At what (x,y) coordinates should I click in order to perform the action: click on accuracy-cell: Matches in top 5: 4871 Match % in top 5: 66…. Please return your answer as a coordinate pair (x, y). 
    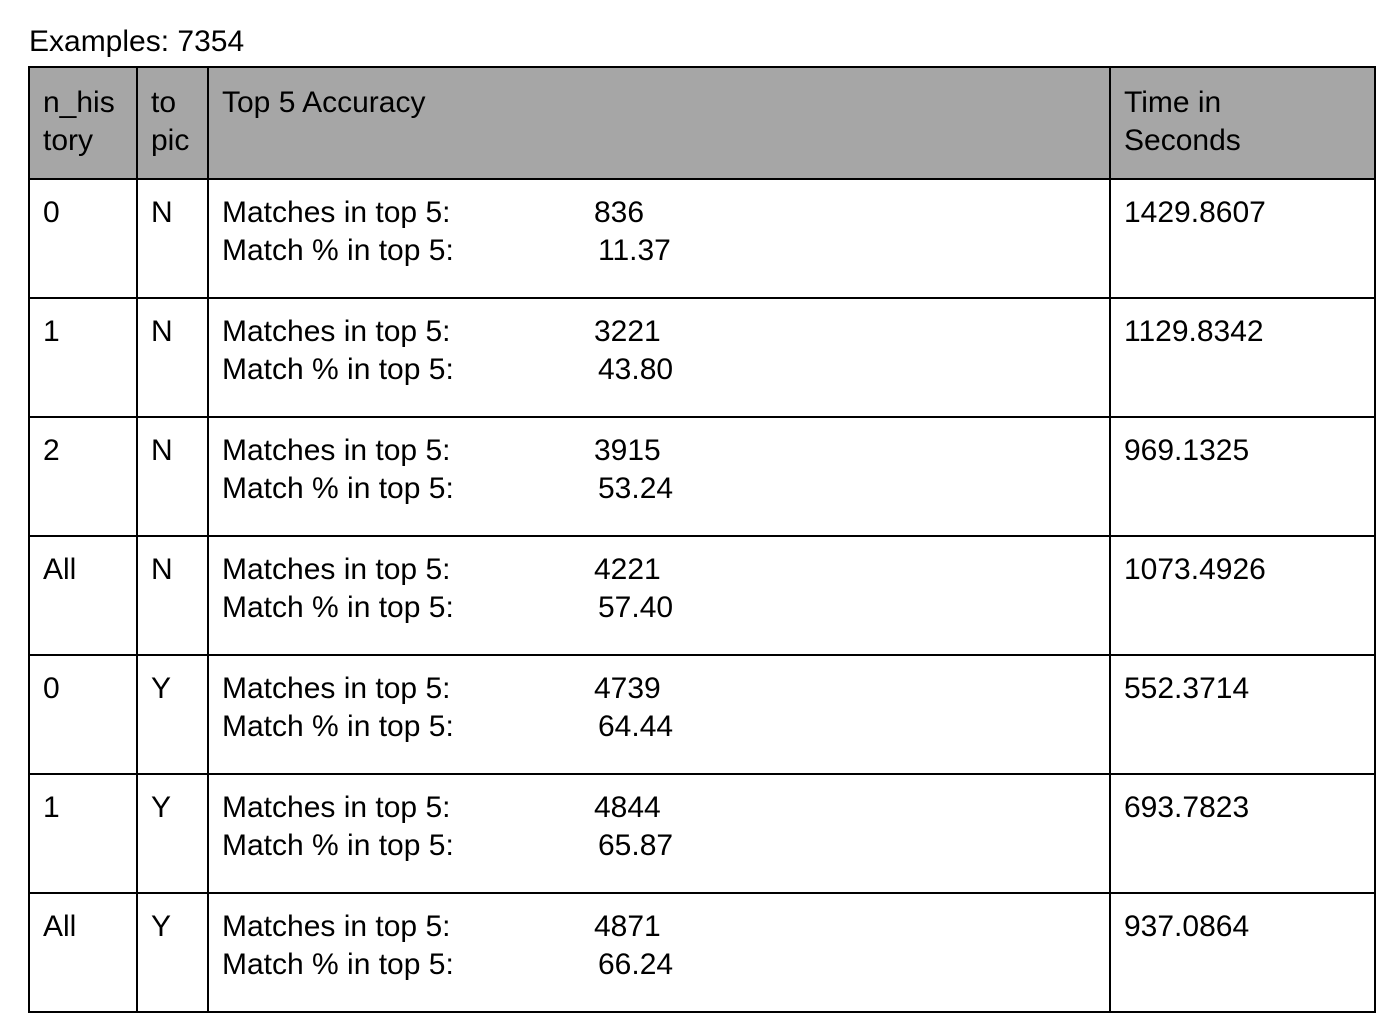
    Looking at the image, I should click on (659, 952).